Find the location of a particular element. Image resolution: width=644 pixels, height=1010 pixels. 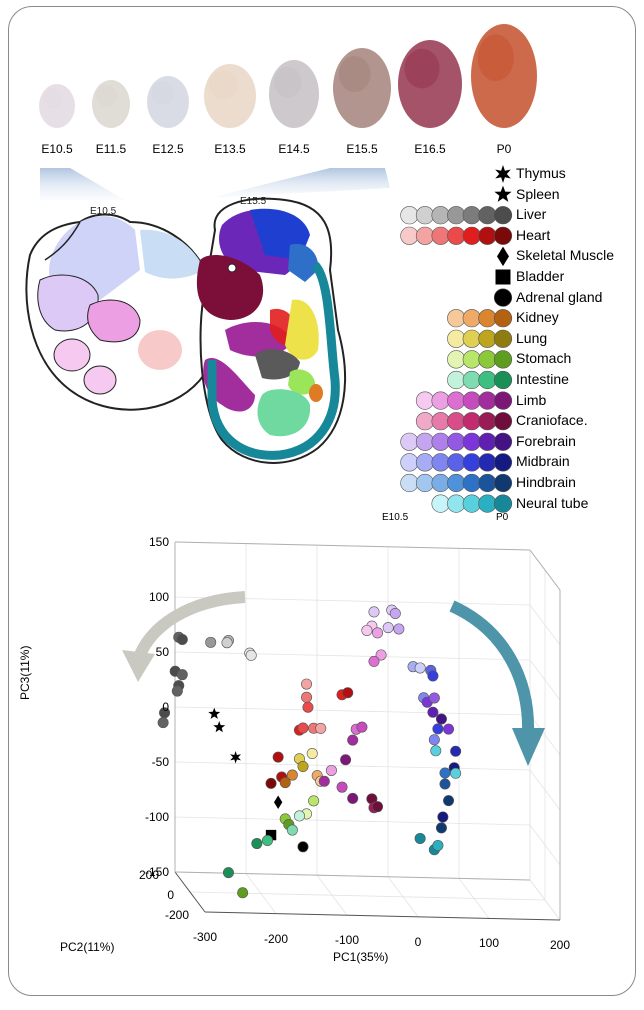

stage-label: E16.5 is located at coordinates (430, 149).